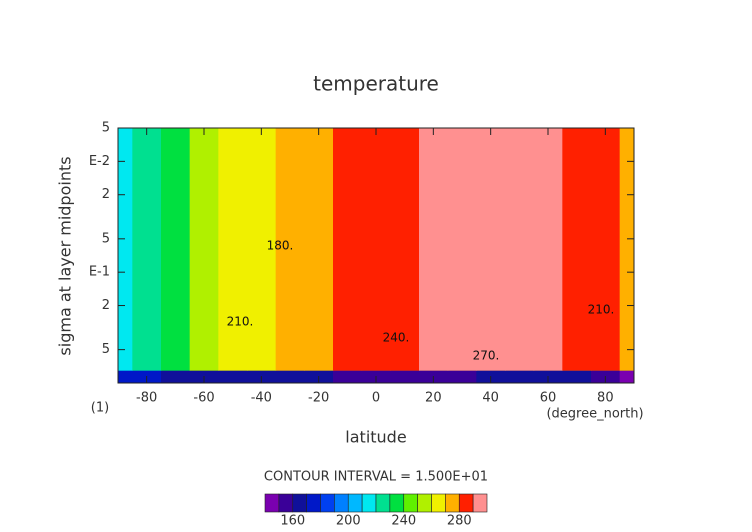  I want to click on x-tick-label: 80, so click(605, 398).